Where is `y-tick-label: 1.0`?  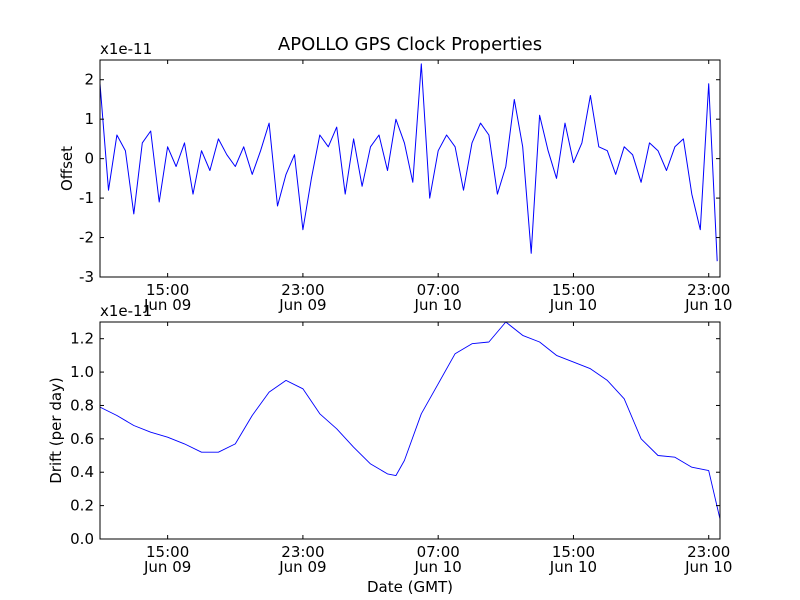 y-tick-label: 1.0 is located at coordinates (82, 372).